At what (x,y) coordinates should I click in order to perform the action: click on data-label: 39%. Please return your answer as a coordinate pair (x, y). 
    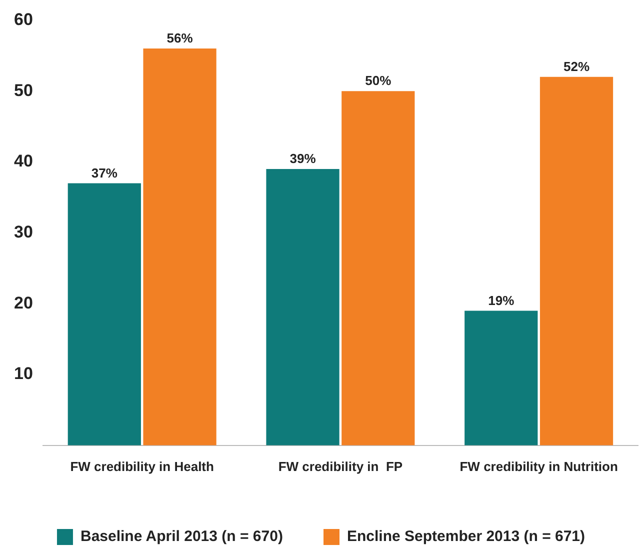
    Looking at the image, I should click on (303, 158).